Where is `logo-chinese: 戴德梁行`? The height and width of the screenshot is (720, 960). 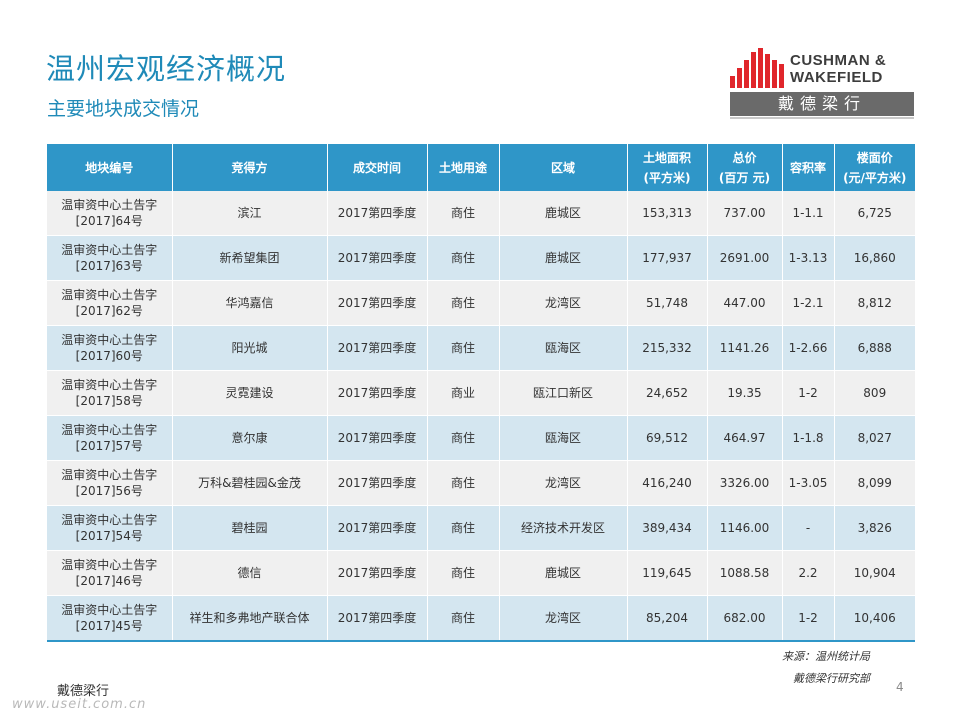
logo-chinese: 戴德梁行 is located at coordinates (822, 104).